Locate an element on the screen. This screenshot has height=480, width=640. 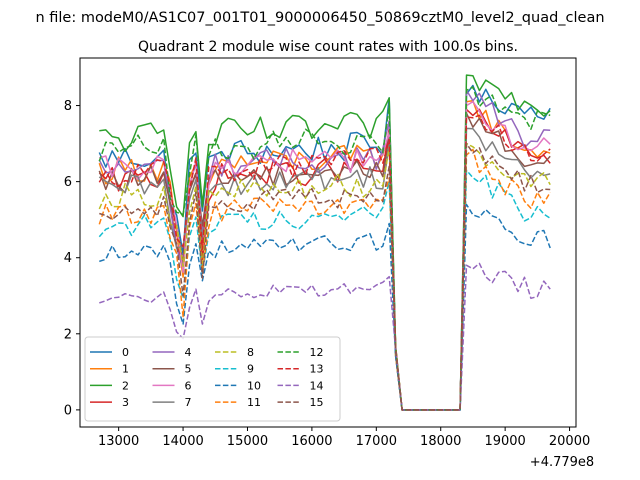
legend-label-10: 10 is located at coordinates (254, 385).